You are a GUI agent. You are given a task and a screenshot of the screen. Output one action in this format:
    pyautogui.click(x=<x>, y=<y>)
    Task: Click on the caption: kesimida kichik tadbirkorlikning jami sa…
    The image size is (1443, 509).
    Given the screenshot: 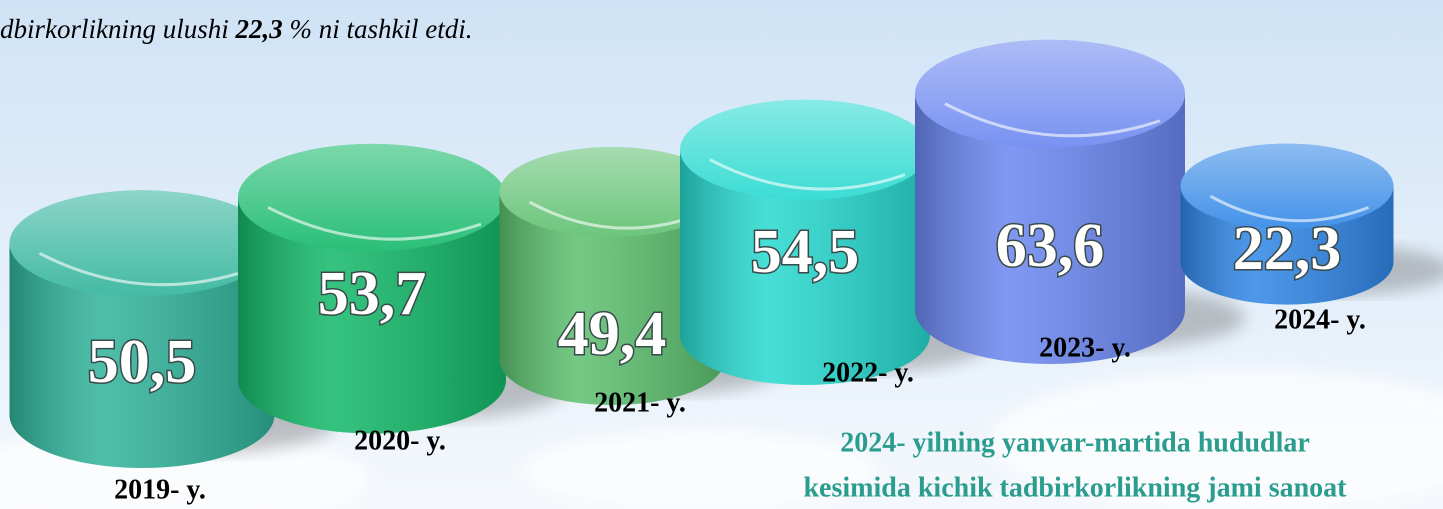 What is the action you would take?
    pyautogui.click(x=1075, y=487)
    